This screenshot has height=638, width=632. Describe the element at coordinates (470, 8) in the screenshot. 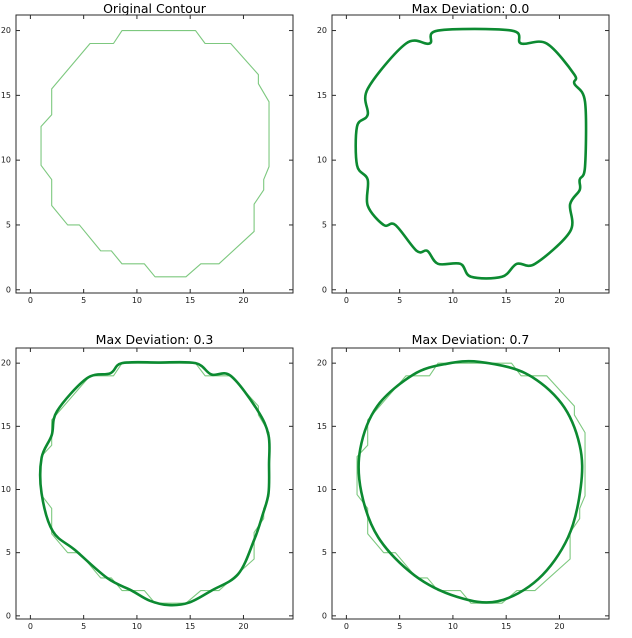

I see `plot-title-max-deviation-0.0: Max Deviation: 0.0` at that location.